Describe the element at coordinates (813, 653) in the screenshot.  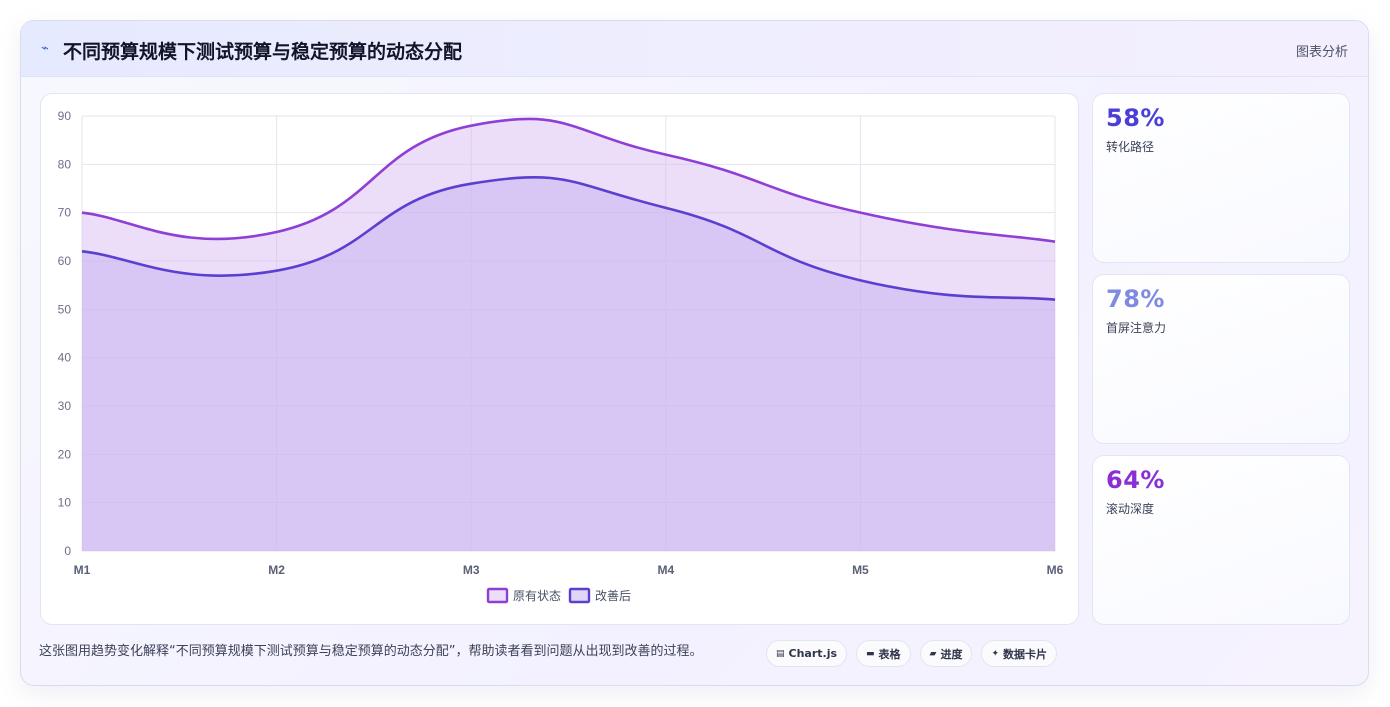
I see `tag-label: Chart.js` at that location.